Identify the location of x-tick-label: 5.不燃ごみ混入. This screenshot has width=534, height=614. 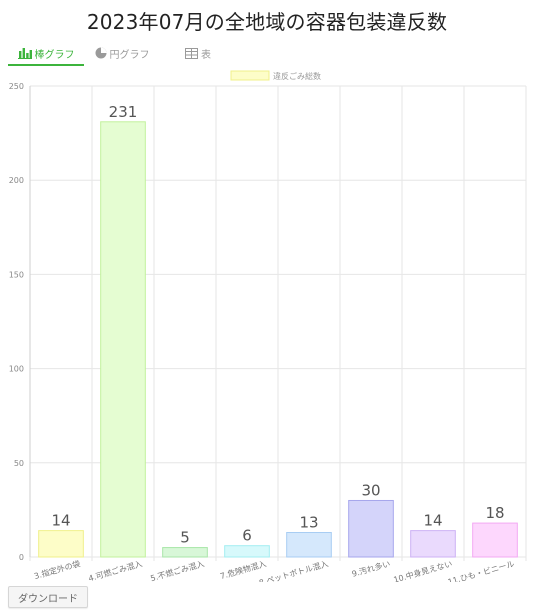
(177, 570).